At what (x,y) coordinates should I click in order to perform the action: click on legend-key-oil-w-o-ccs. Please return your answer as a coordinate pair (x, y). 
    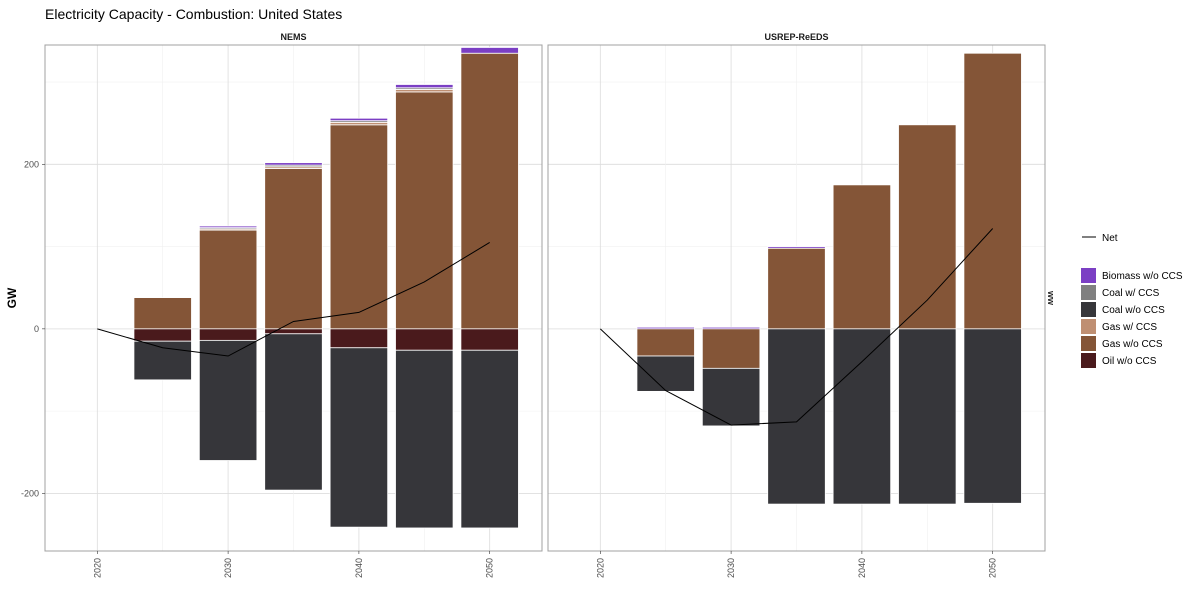
    Looking at the image, I should click on (1088, 360).